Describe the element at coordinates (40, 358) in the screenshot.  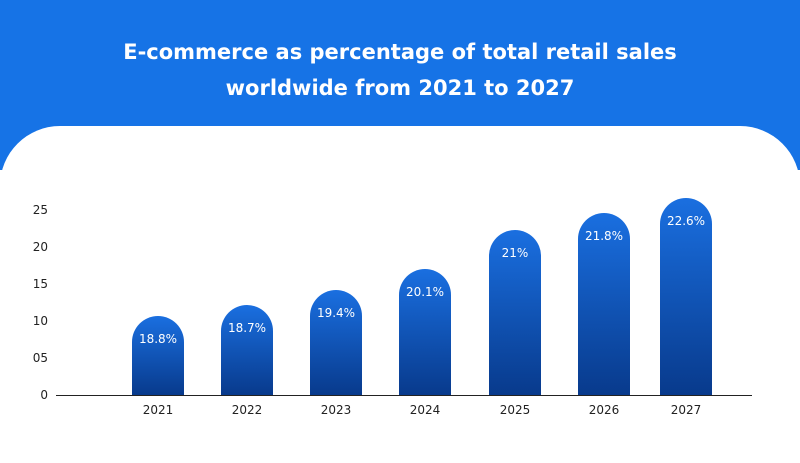
I see `y-tick-label: 05` at that location.